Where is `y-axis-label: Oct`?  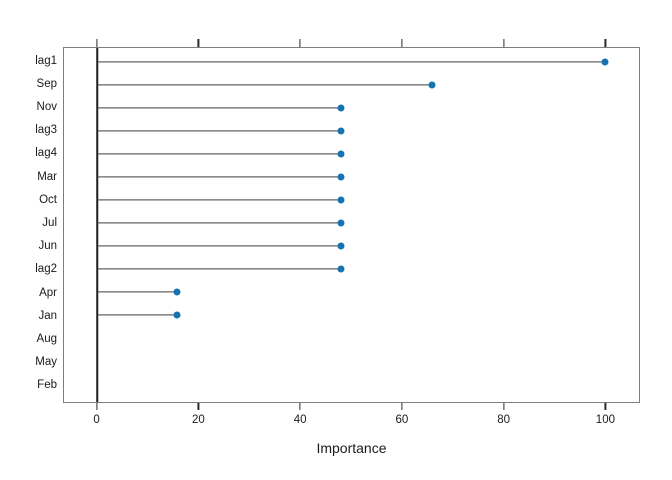
y-axis-label: Oct is located at coordinates (48, 199).